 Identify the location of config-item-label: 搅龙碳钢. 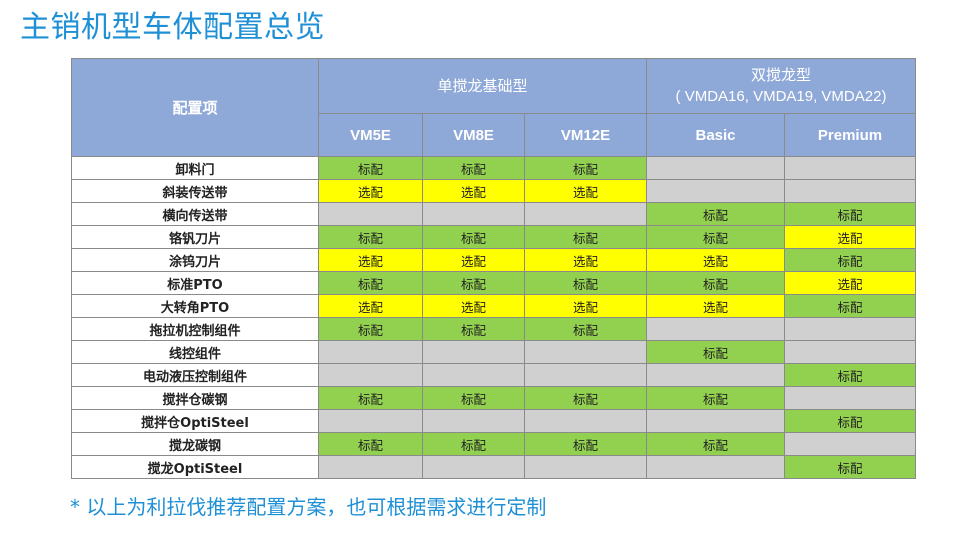
(195, 444).